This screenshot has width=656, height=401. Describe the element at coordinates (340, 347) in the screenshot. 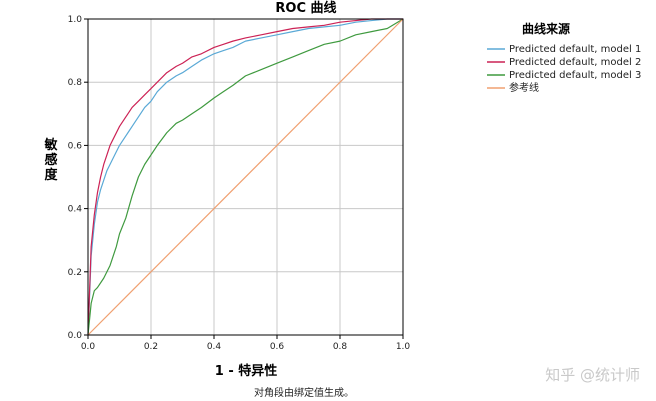

I see `x-tick-label: 0.8` at that location.